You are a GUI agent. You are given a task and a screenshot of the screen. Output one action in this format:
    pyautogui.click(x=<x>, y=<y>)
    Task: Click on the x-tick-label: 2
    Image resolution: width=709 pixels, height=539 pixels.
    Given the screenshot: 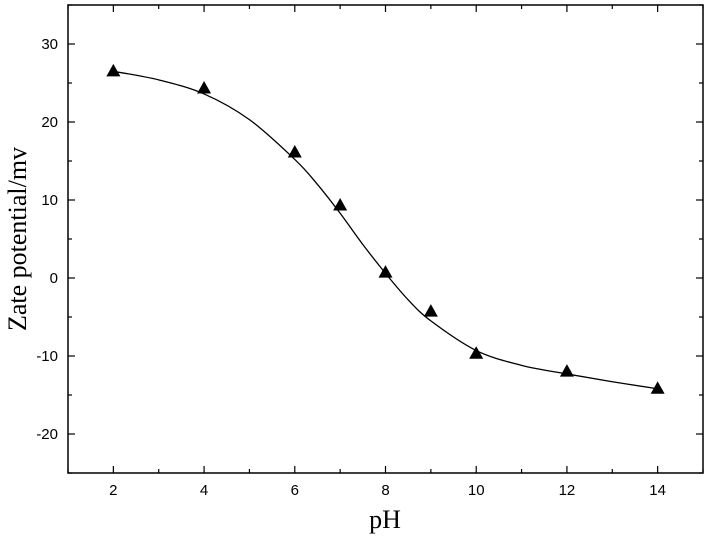 What is the action you would take?
    pyautogui.click(x=113, y=490)
    